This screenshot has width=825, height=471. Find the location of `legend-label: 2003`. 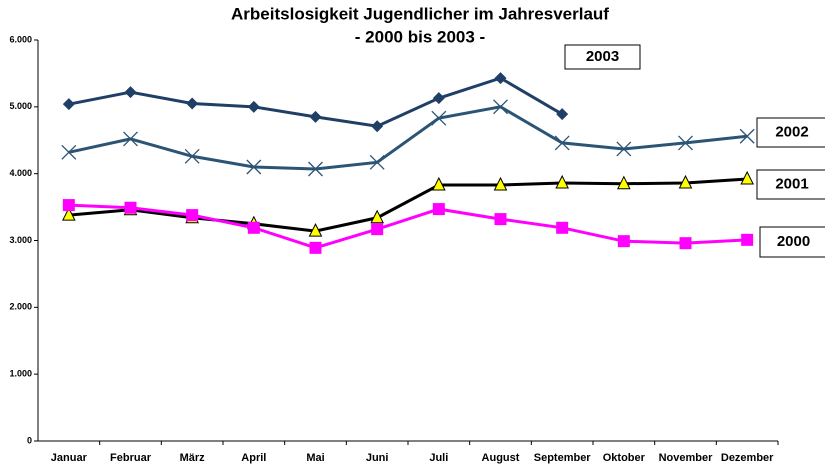

legend-label: 2003 is located at coordinates (602, 56).